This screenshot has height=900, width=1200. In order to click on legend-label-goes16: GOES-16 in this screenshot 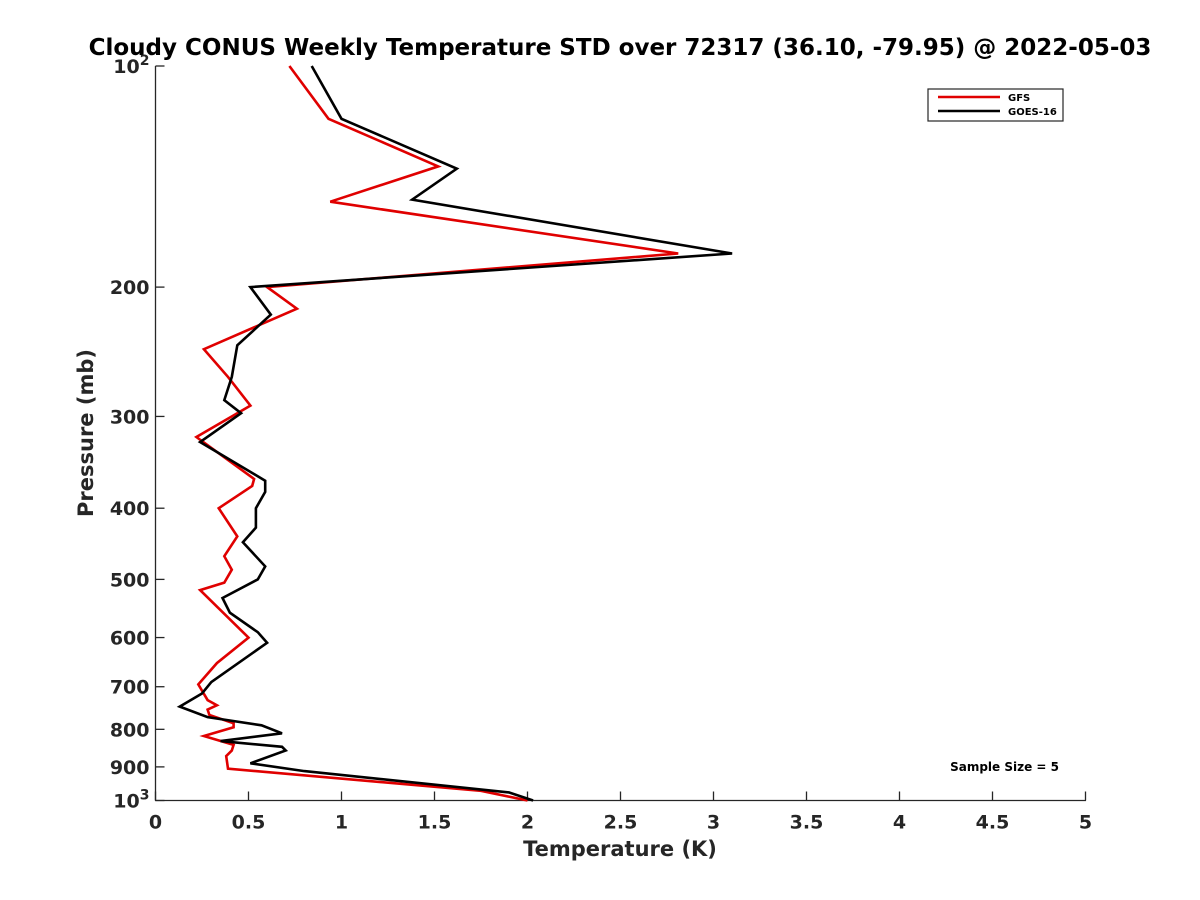, I will do `click(1032, 112)`.